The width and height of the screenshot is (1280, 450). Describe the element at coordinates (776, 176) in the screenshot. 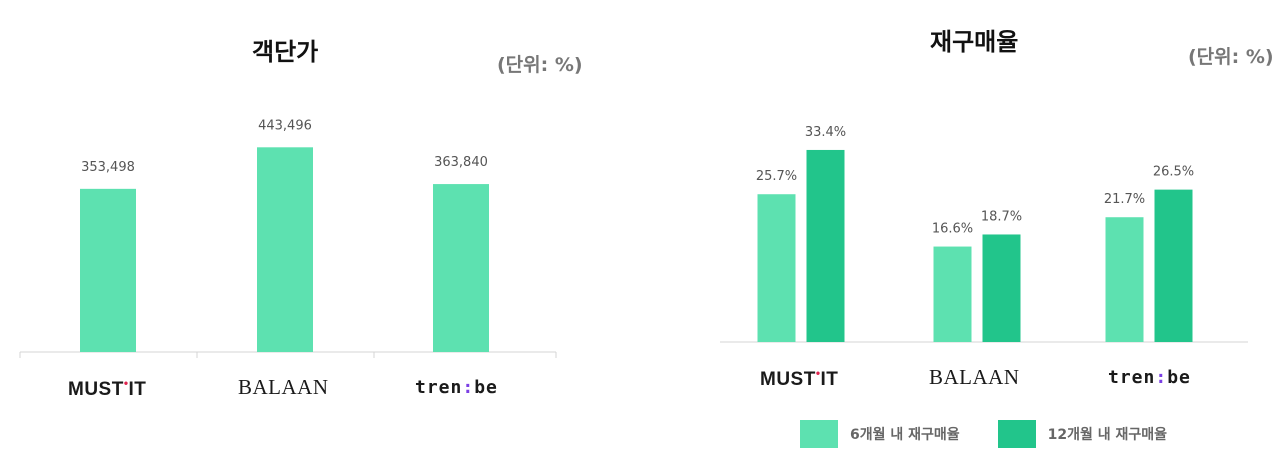

I see `data-label: 25.7%` at that location.